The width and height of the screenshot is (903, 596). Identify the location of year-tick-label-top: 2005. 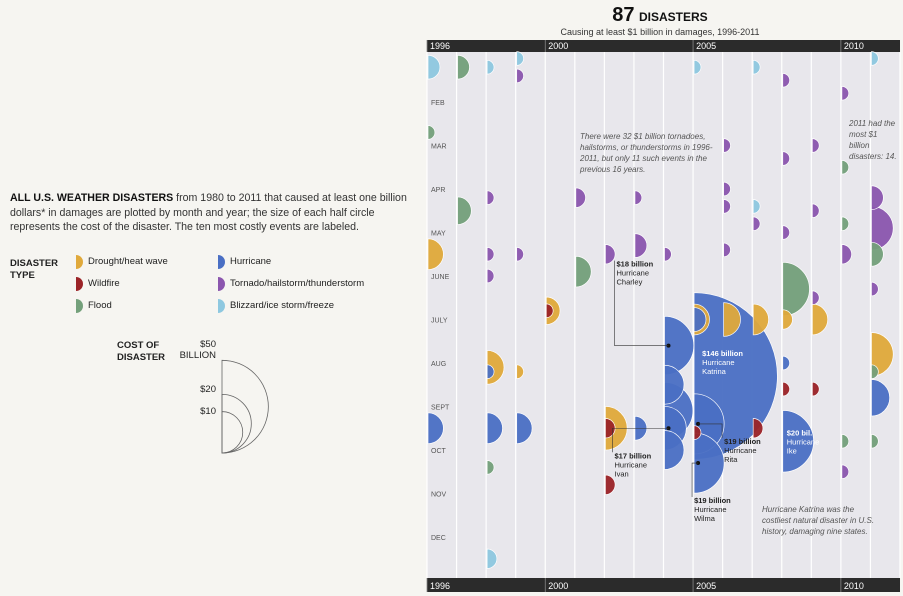
(706, 46).